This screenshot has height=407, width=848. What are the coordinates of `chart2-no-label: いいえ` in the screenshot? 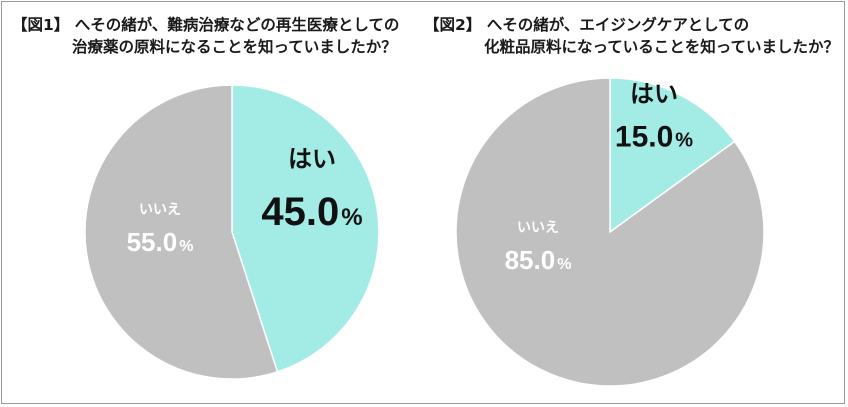 It's located at (538, 228).